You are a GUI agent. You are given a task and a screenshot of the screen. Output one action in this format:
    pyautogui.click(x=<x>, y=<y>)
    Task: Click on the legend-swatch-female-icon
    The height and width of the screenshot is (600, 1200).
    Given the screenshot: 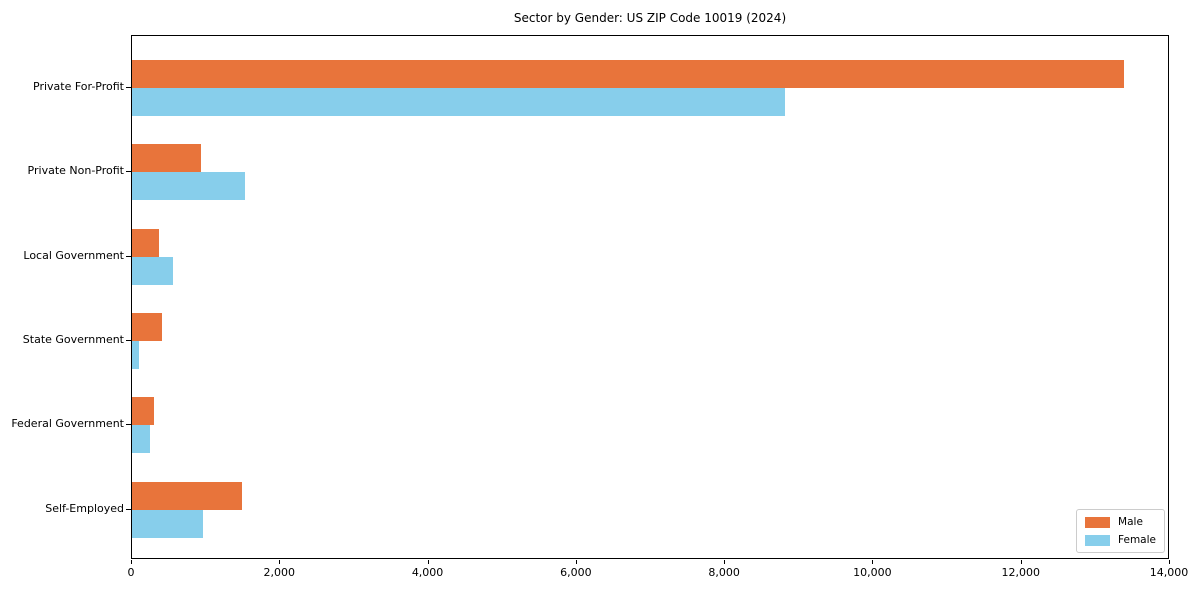 What is the action you would take?
    pyautogui.click(x=1098, y=540)
    